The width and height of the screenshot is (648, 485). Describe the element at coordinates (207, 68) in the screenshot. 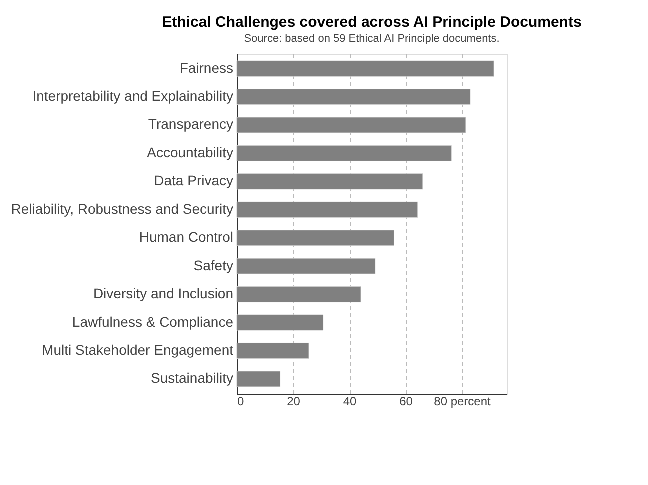

I see `y-tick-label: Fairness` at that location.